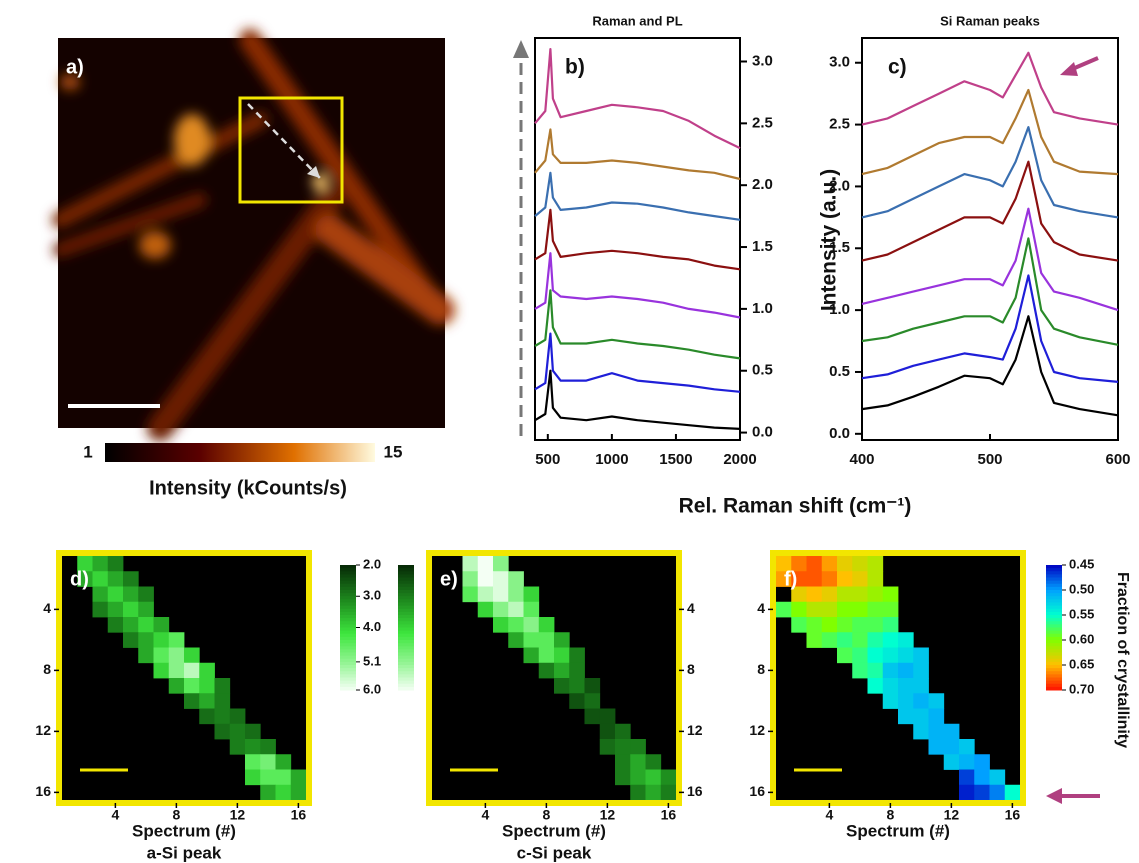  What do you see at coordinates (75, 67) in the screenshot?
I see `panel-label: a)` at bounding box center [75, 67].